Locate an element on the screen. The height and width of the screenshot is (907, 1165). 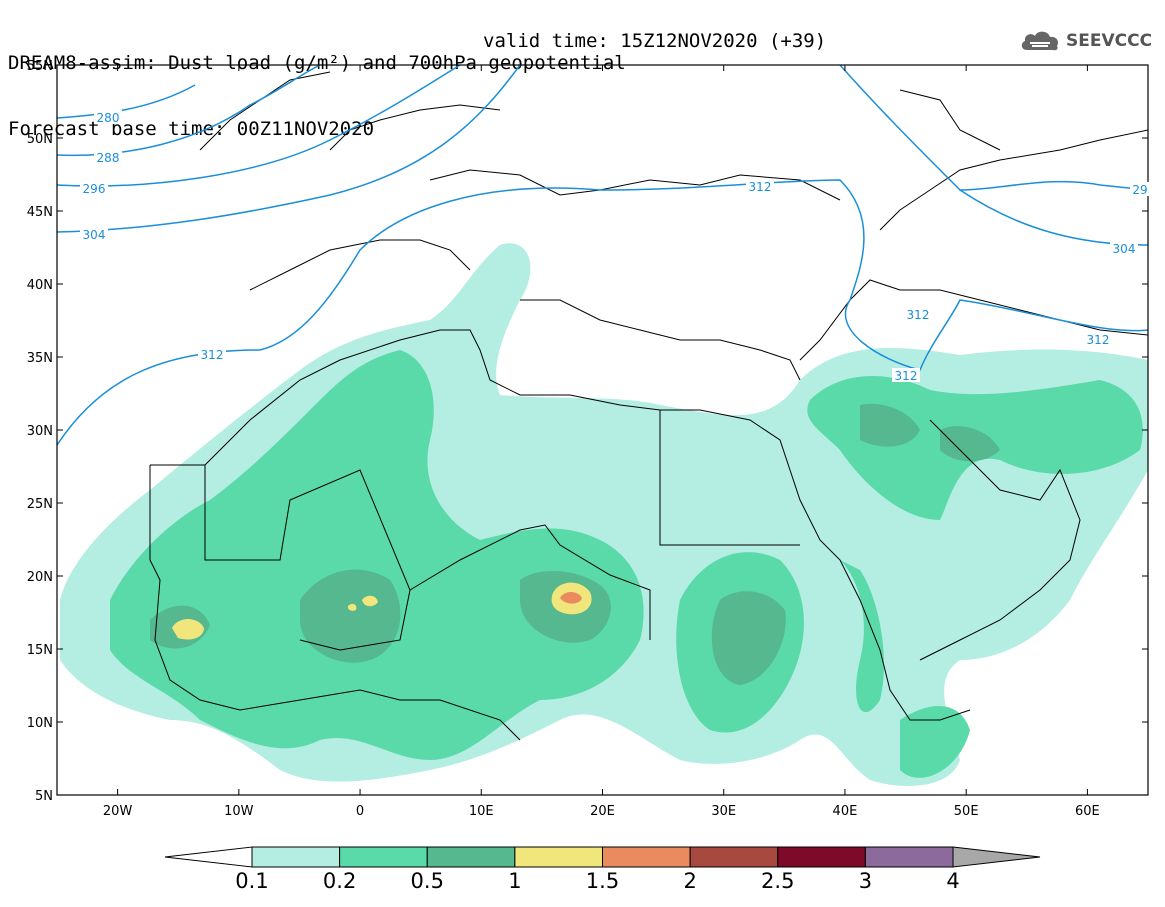
lat-label: 55N is located at coordinates (40, 66).